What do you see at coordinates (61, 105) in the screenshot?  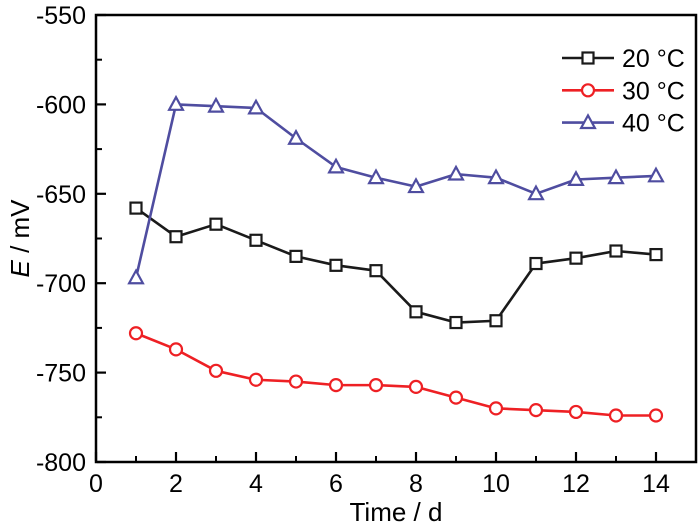 I see `y-tick-label: -600` at bounding box center [61, 105].